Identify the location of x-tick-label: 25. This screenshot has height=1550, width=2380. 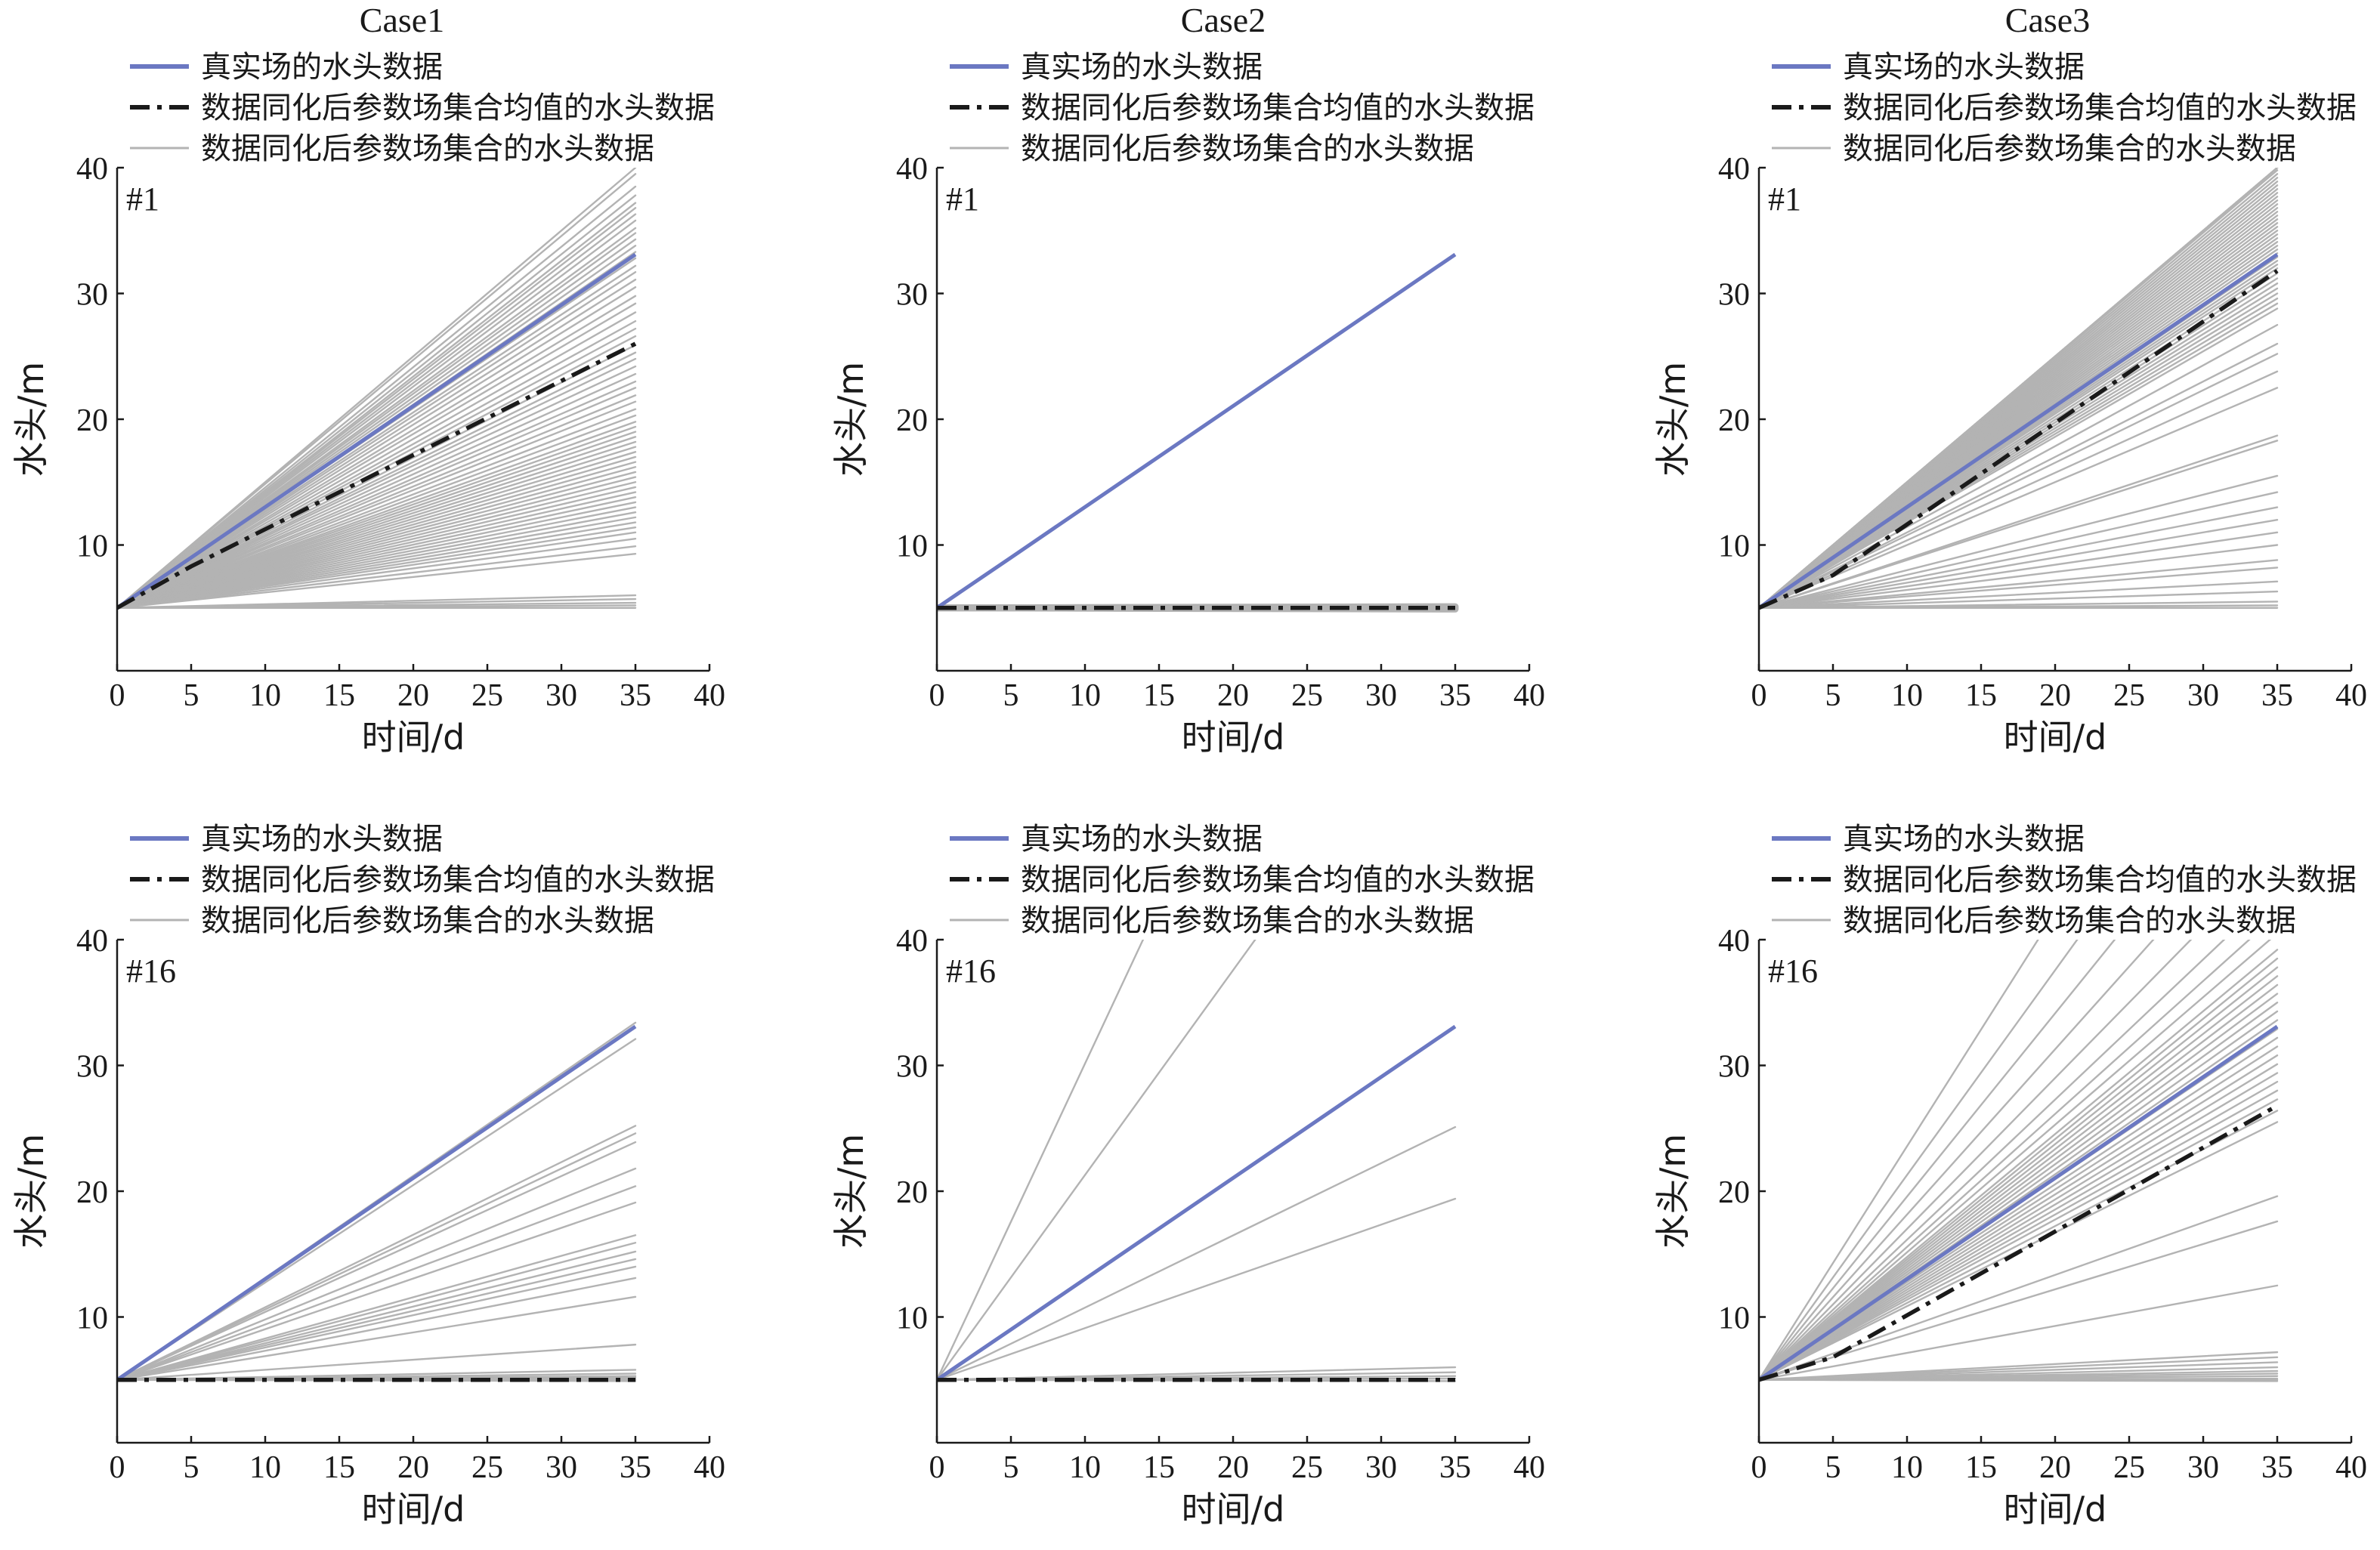
(2129, 696).